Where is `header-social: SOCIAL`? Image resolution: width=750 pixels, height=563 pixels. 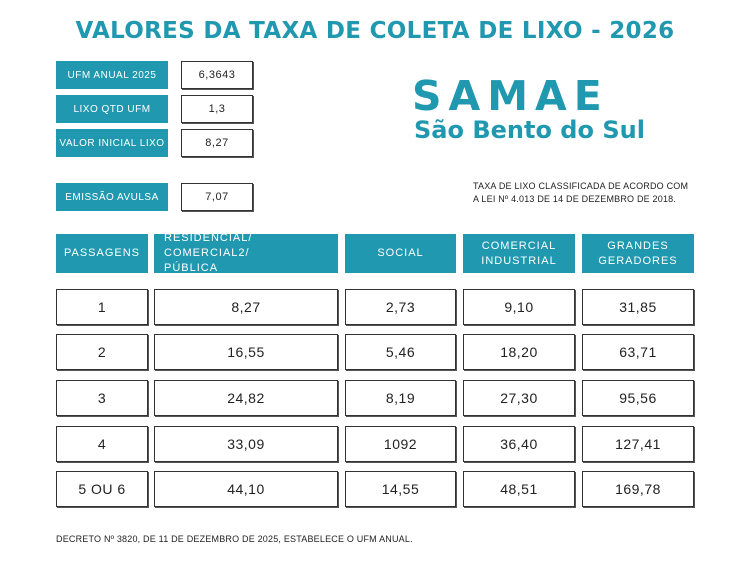 header-social: SOCIAL is located at coordinates (400, 253).